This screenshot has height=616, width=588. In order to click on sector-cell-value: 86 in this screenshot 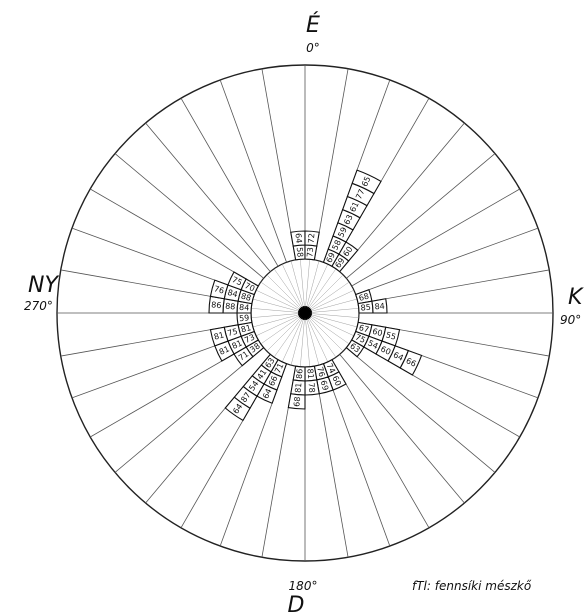, I will do `click(216, 305)`.